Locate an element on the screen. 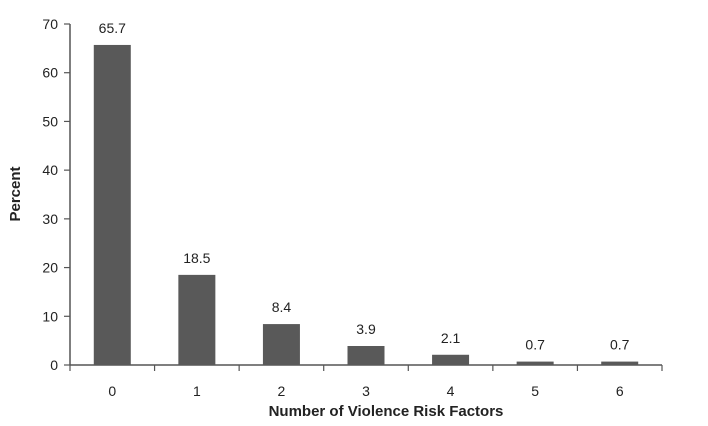 The width and height of the screenshot is (708, 426). x-tick-label: 2 is located at coordinates (282, 391).